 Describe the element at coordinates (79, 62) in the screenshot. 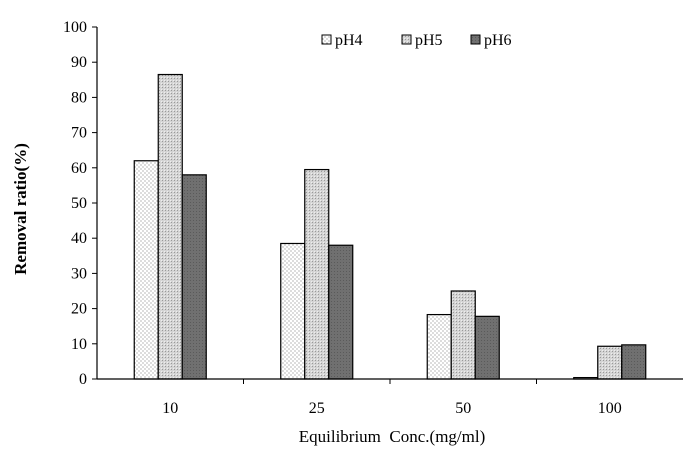

I see `y-tick-label: 90` at that location.